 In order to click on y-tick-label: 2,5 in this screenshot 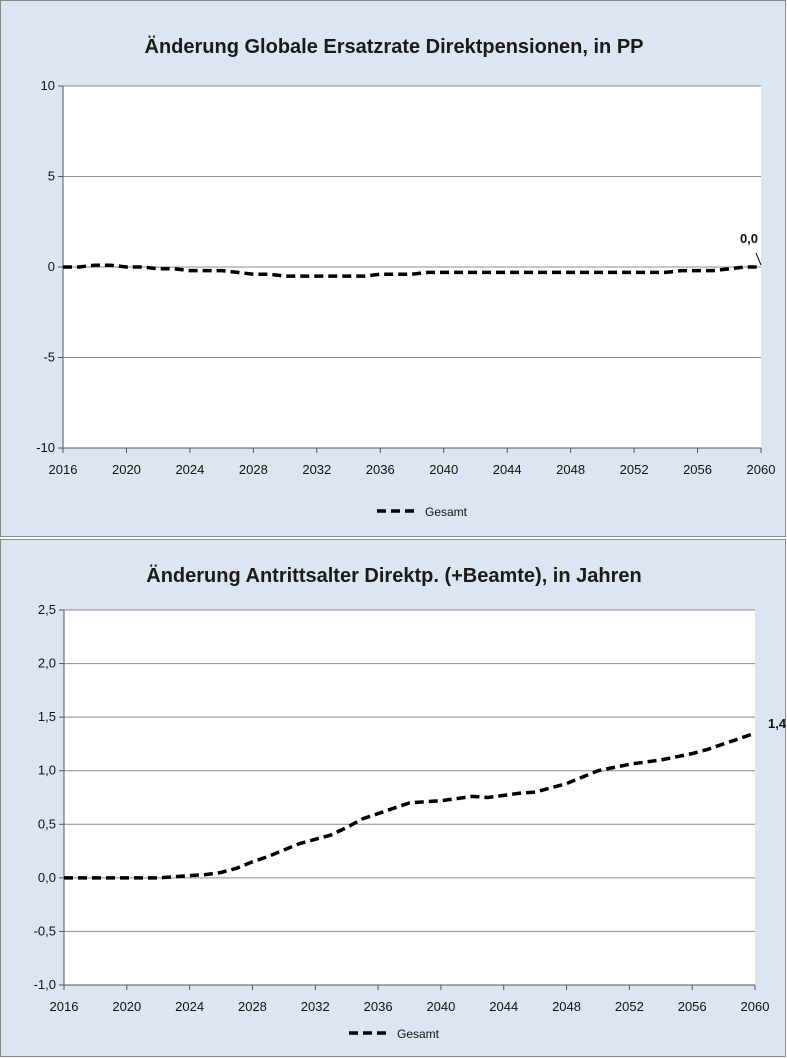, I will do `click(47, 609)`.